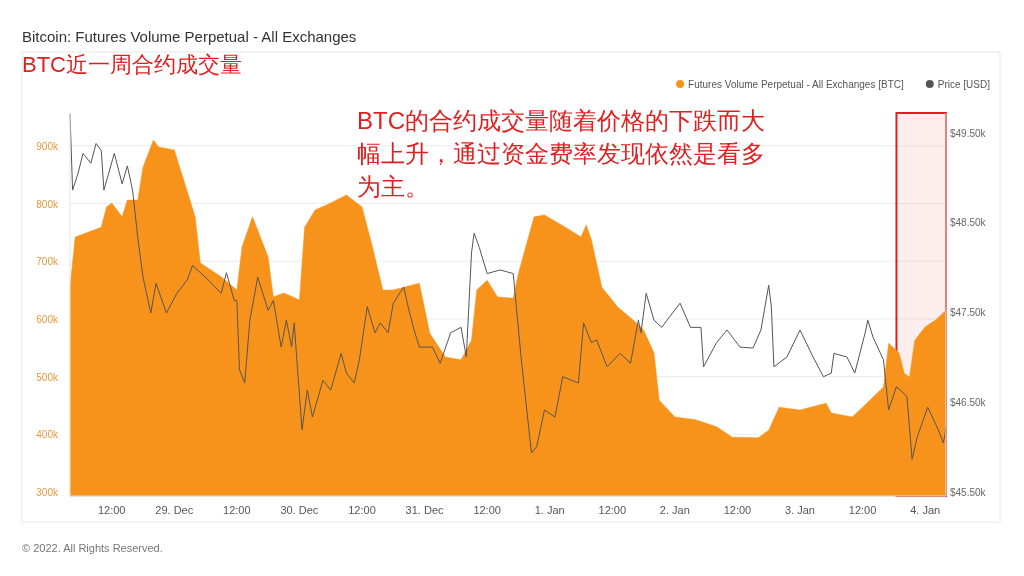  Describe the element at coordinates (132, 64) in the screenshot. I see `chart-subtitle: BTC近一周合约成交量` at that location.